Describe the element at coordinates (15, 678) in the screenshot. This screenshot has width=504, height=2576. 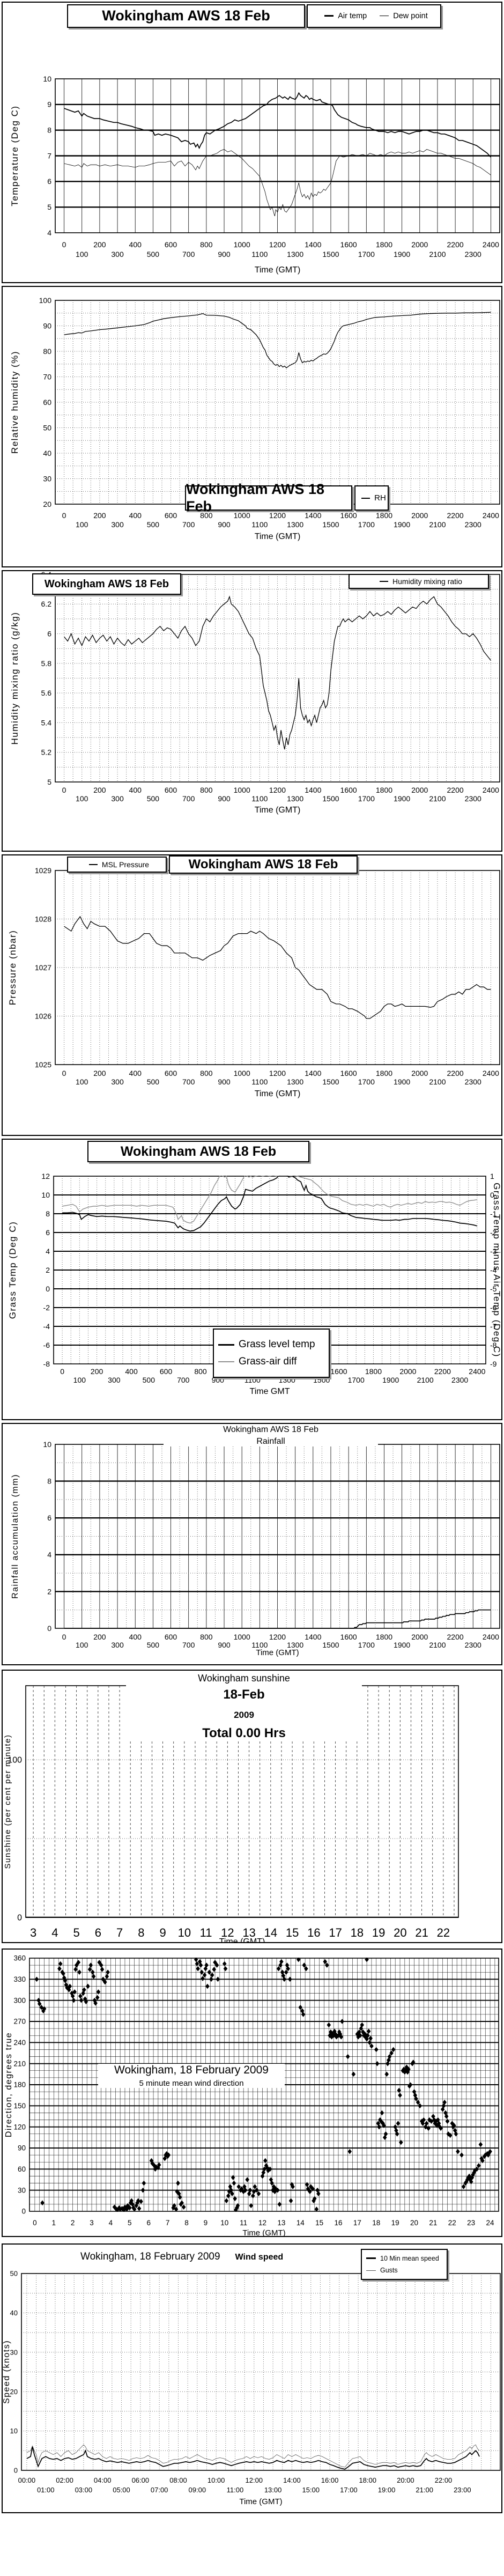
I see `y-axis-title: Humidity mixing ratio (g/kg)` at that location.